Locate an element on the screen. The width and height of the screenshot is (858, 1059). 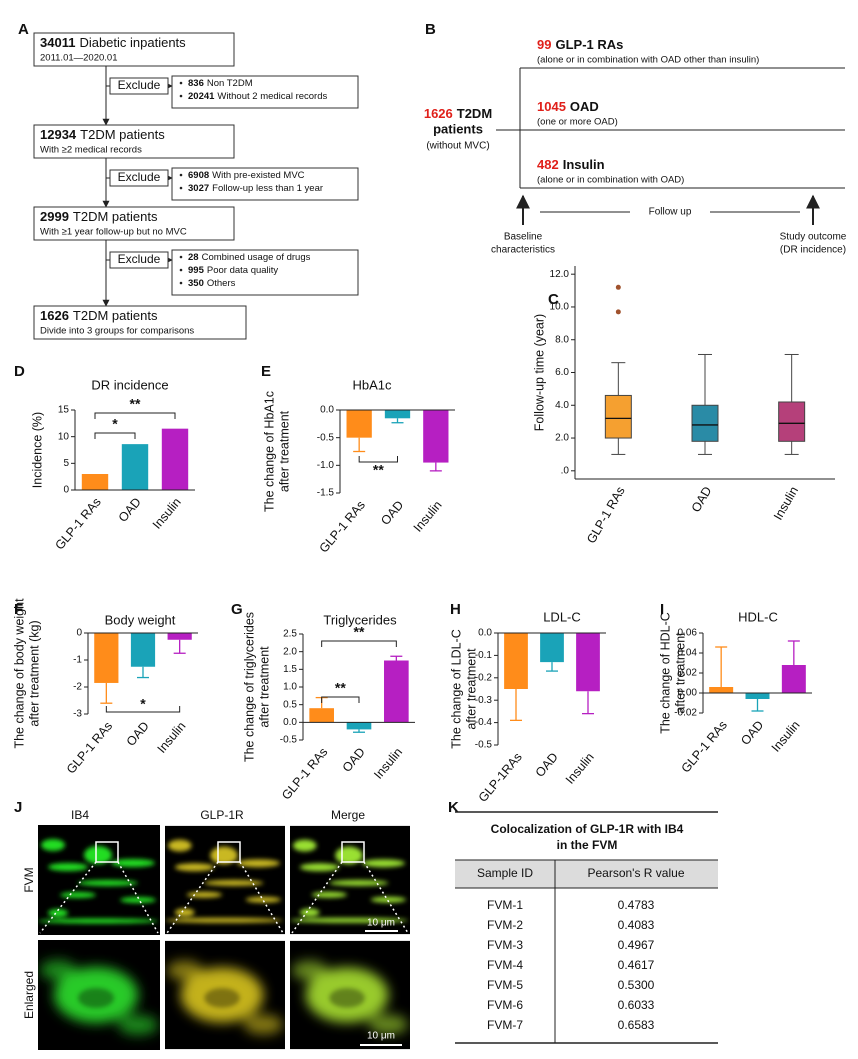
y-tick-label: 6.0 is located at coordinates (562, 372).